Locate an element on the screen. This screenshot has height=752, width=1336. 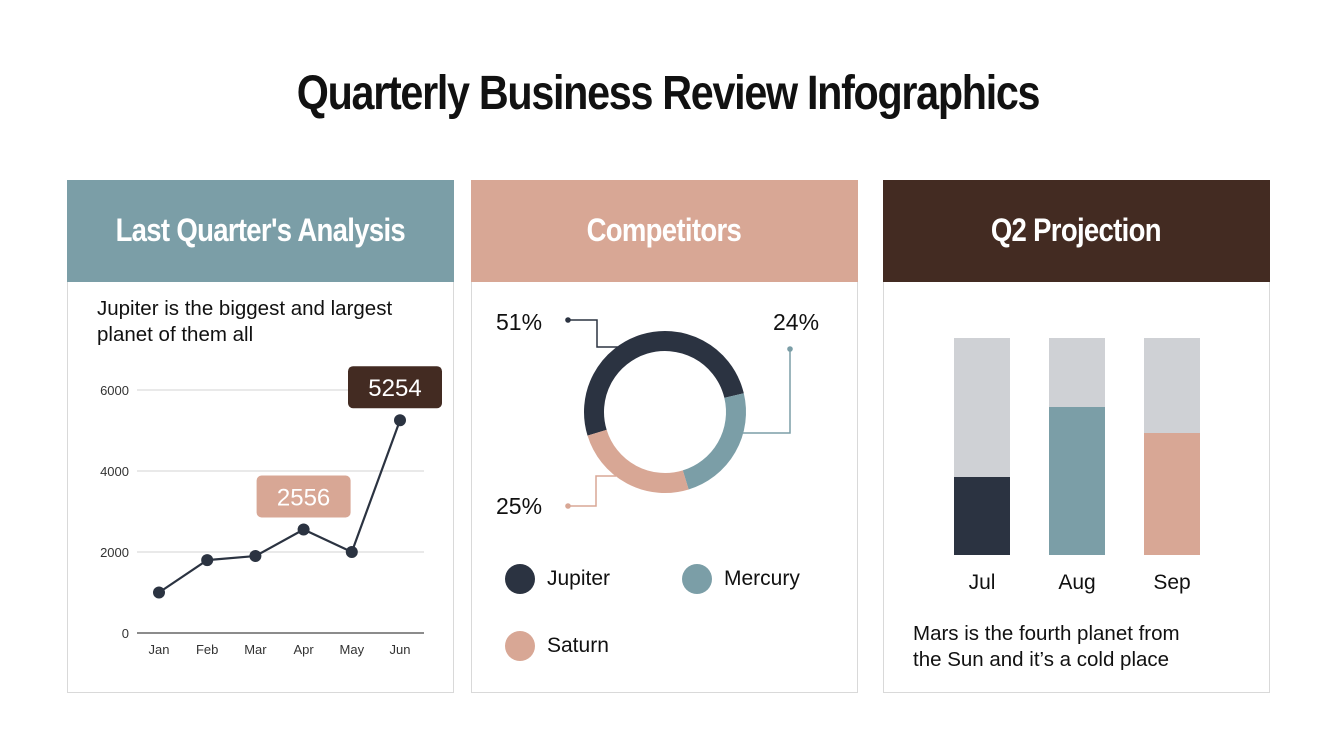
x-tick-label: Mar is located at coordinates (255, 649).